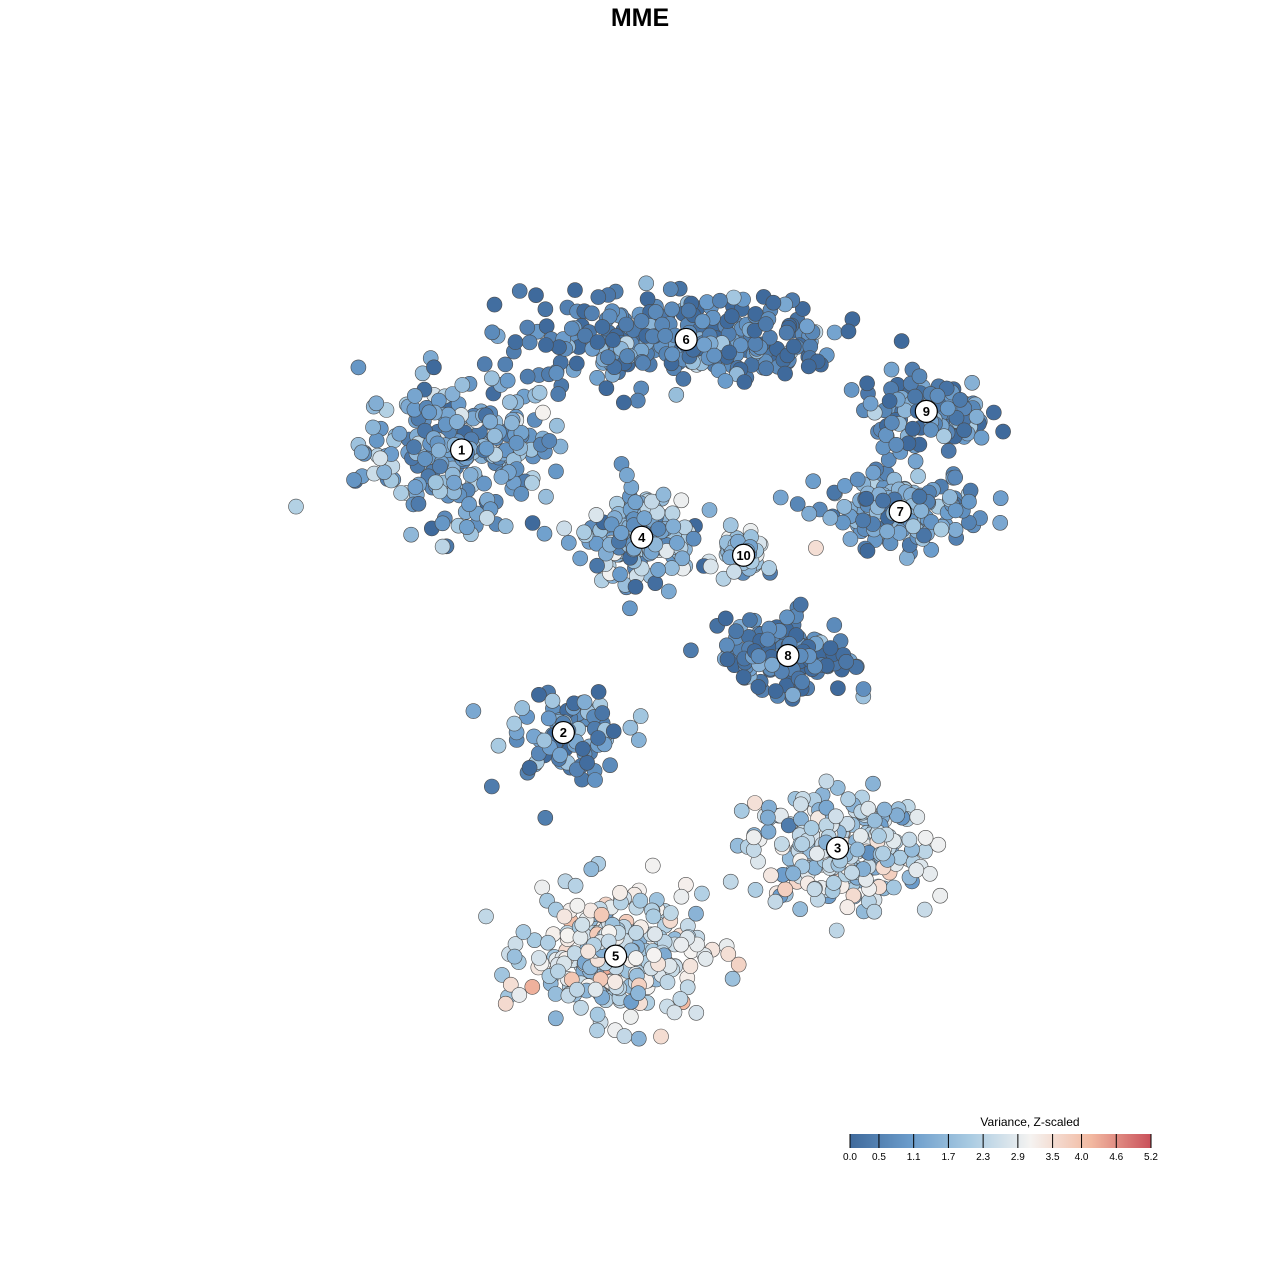  Describe the element at coordinates (1000, 1148) in the screenshot. I see `legend-ticks: 0.0 0.5 1.1 1.7 2.3 2.9 3.5 4.0 4.6 5.2` at that location.